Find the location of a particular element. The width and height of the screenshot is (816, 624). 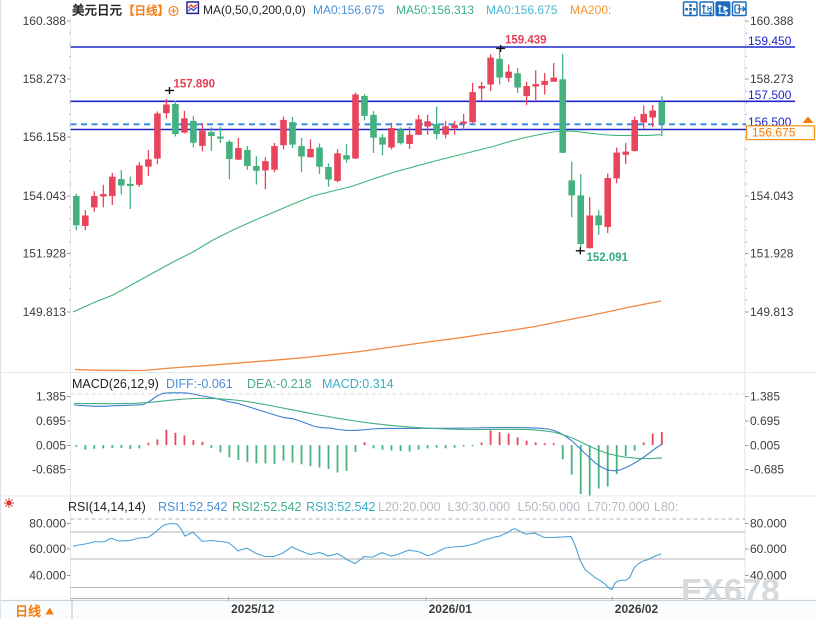

svg-text: RSI2:52.542 is located at coordinates (267, 507).